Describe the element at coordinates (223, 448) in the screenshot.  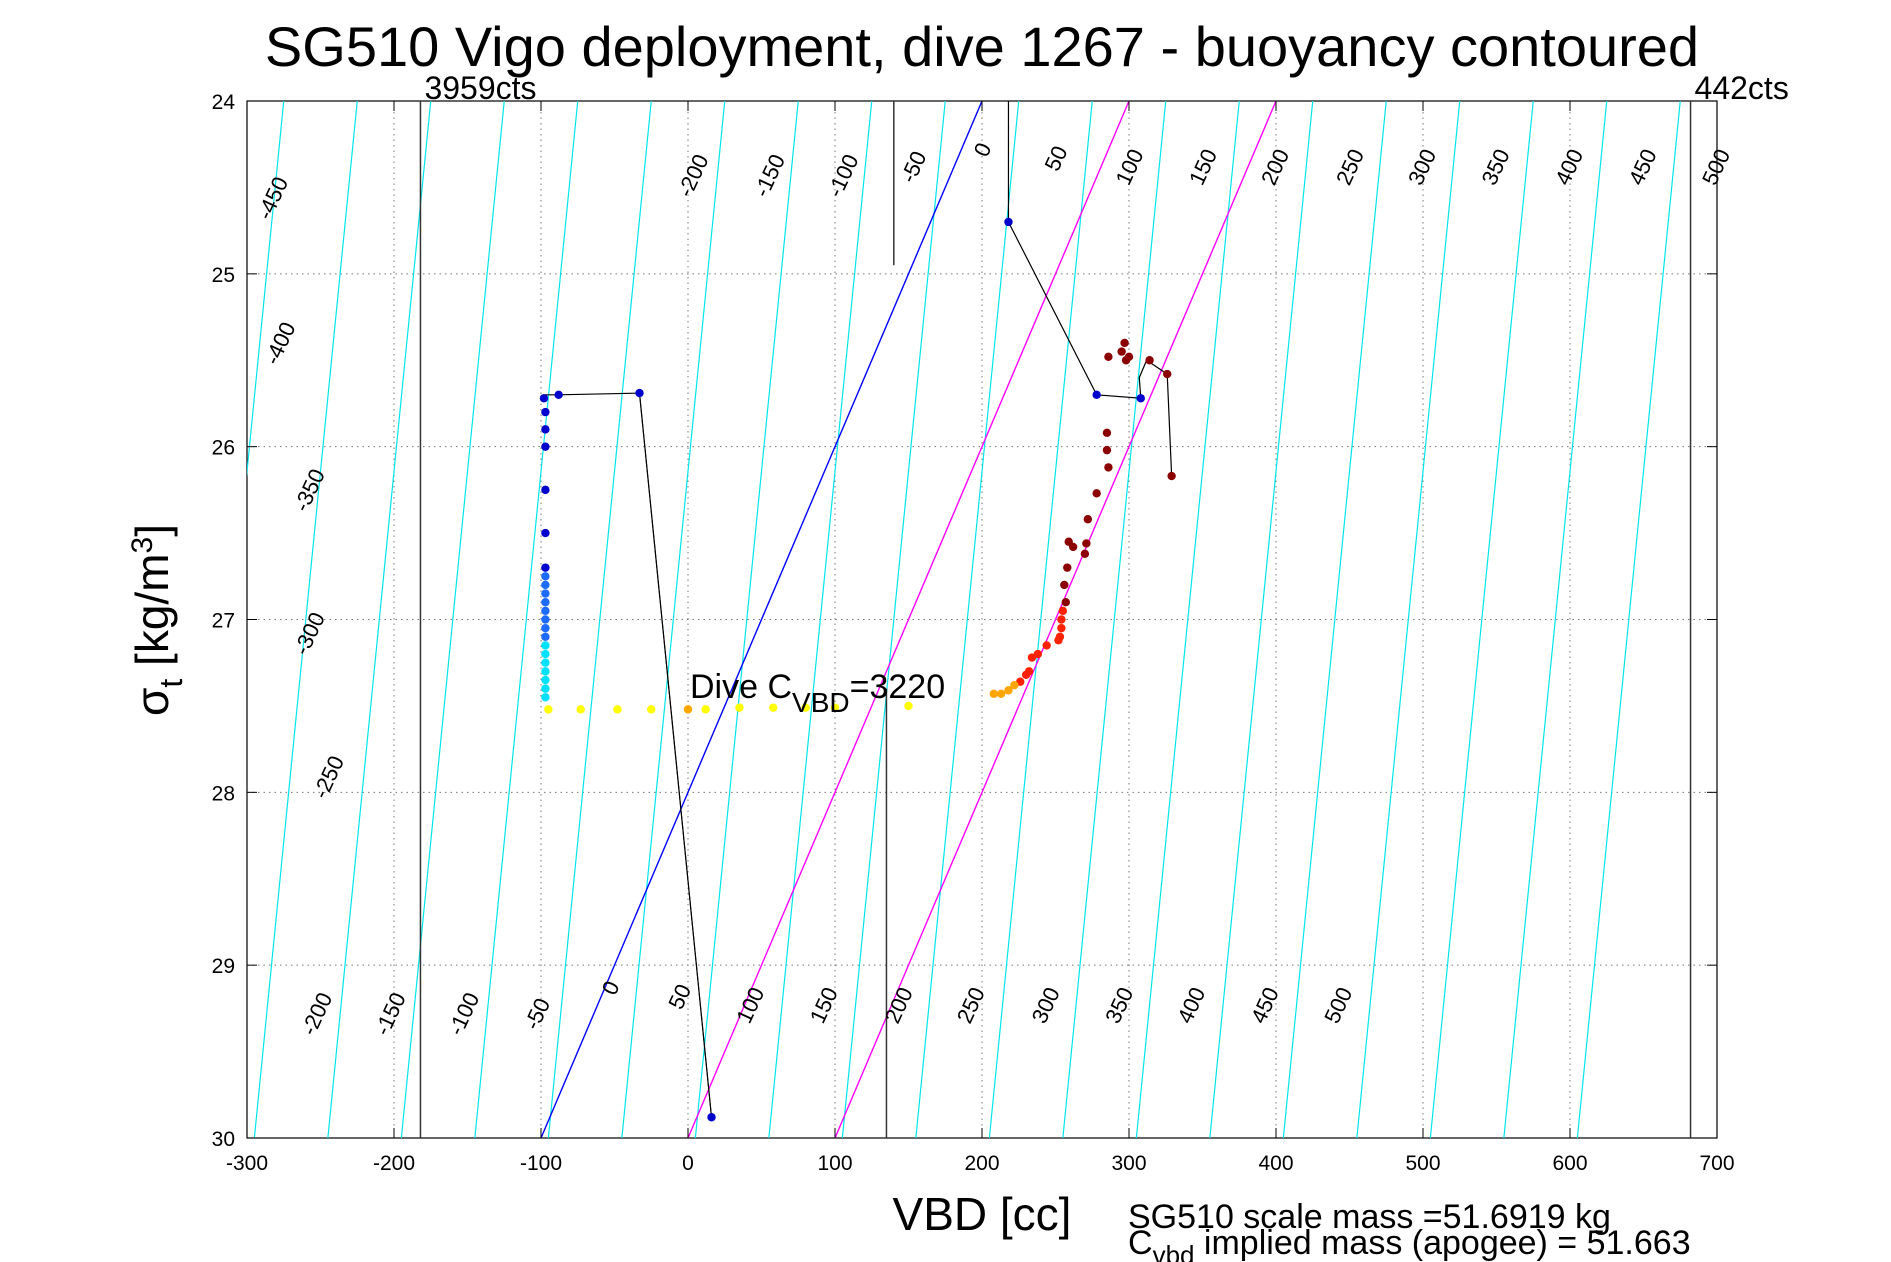
I see `y-tick-label: 26` at that location.